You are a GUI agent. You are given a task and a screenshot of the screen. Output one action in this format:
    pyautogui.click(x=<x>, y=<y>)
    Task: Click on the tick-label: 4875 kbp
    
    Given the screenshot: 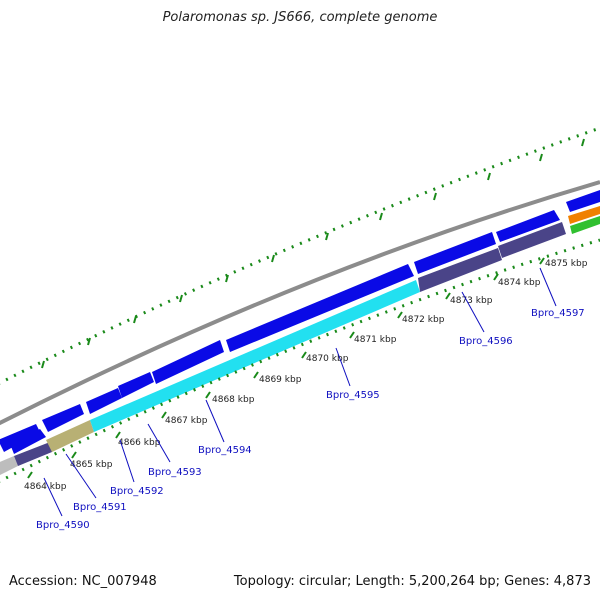 What is the action you would take?
    pyautogui.click(x=566, y=264)
    